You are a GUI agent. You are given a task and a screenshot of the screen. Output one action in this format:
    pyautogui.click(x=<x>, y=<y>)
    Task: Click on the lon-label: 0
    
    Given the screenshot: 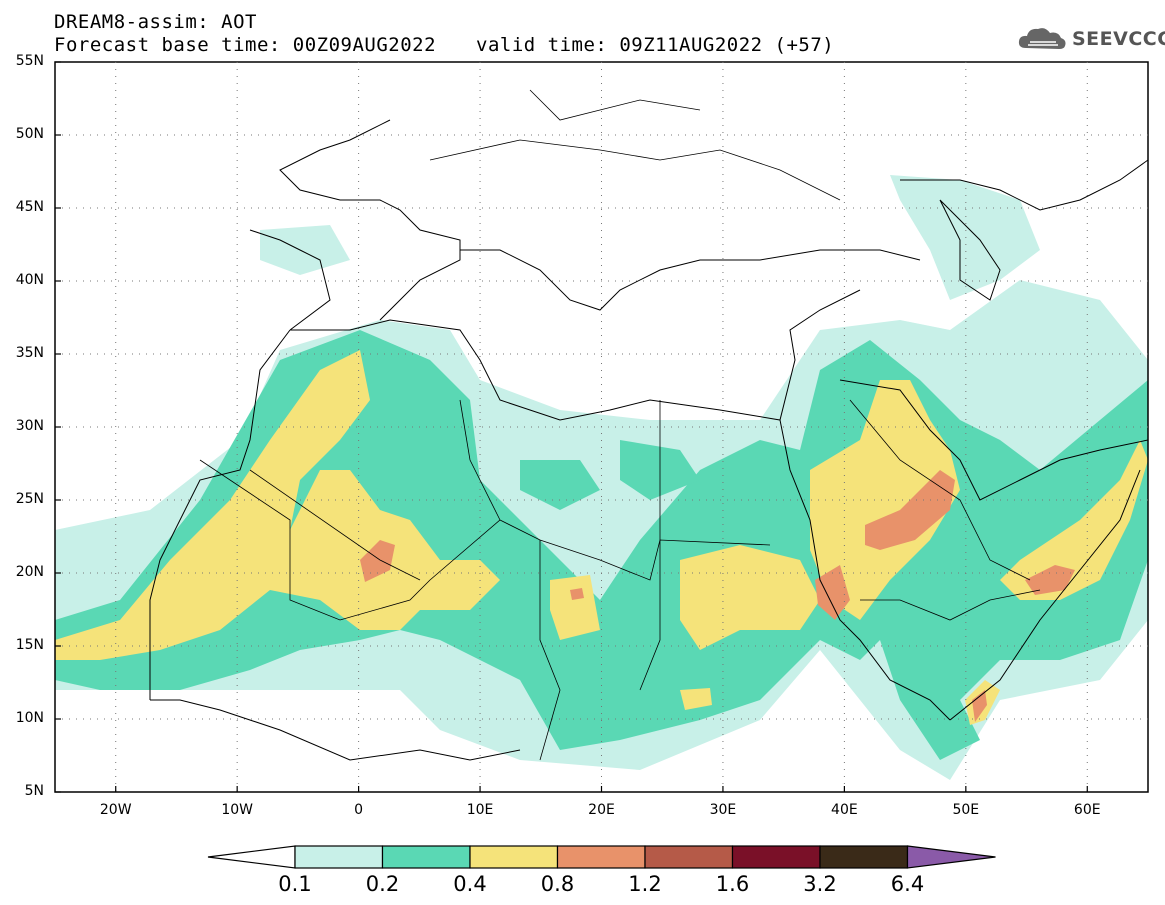 What is the action you would take?
    pyautogui.click(x=359, y=810)
    